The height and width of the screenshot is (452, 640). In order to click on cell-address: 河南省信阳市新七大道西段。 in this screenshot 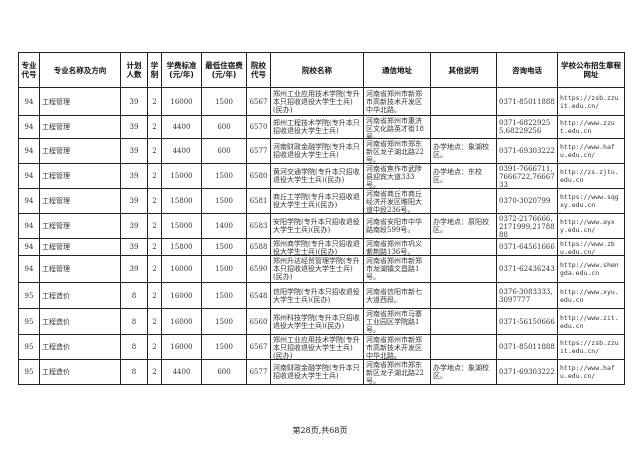, I will do `click(397, 295)`.